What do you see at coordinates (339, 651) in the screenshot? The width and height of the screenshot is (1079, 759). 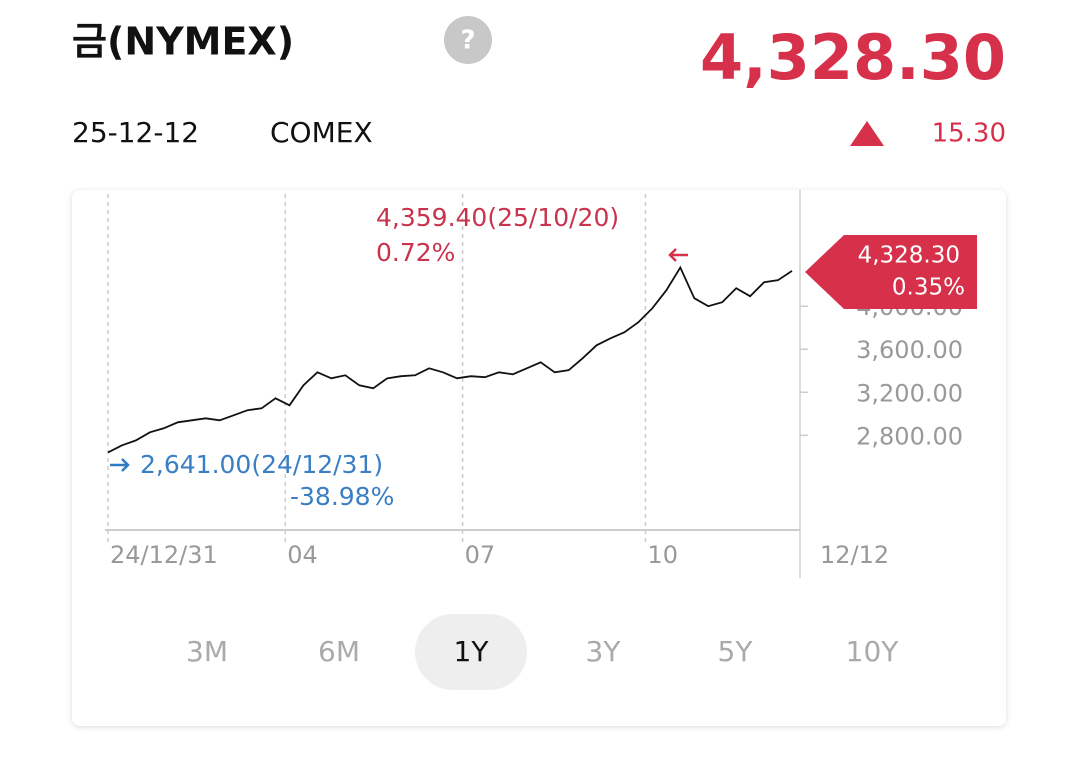 I see `range-button: 6M` at bounding box center [339, 651].